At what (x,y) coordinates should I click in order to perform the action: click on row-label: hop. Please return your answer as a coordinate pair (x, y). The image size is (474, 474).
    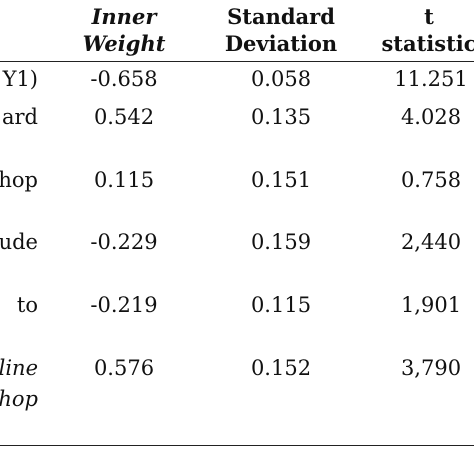
    Looking at the image, I should click on (19, 180).